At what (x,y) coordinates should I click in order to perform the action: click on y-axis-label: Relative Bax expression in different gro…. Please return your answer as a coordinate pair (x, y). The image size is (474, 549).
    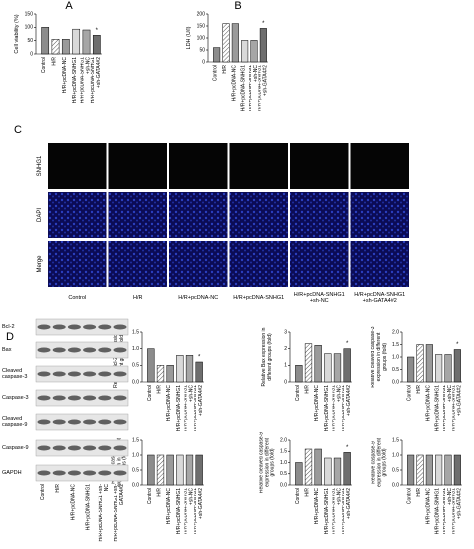
    Looking at the image, I should click on (267, 357).